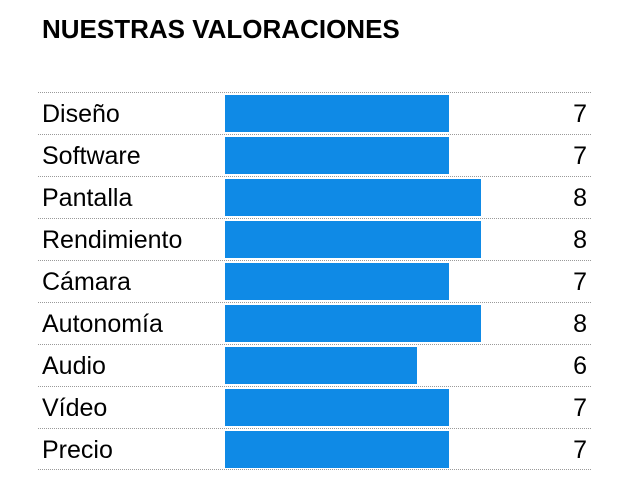  Describe the element at coordinates (86, 282) in the screenshot. I see `rating-label: Cámara` at that location.